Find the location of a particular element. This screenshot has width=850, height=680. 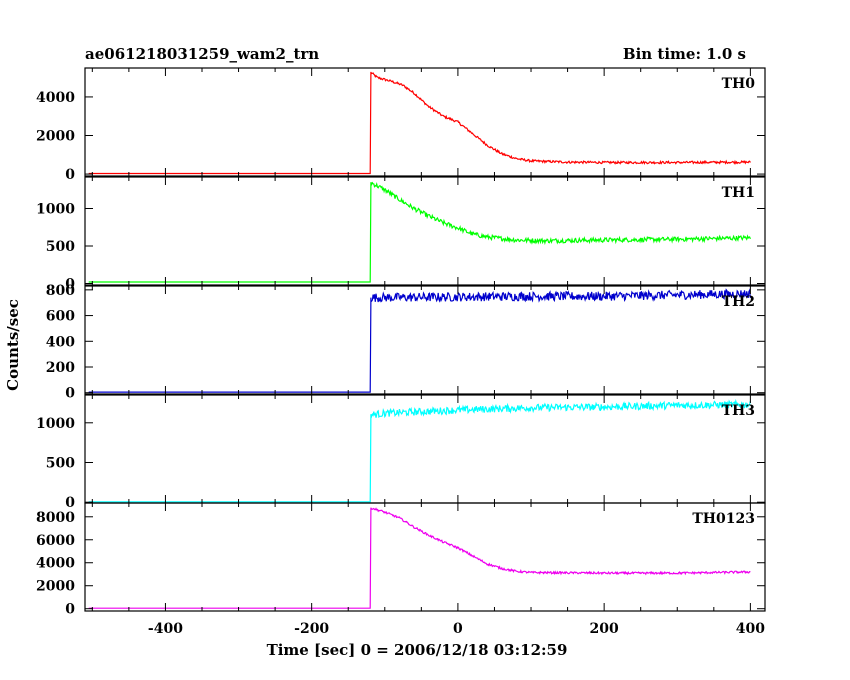

chart-title-left: ae061218031259_wam2_trn is located at coordinates (202, 54).